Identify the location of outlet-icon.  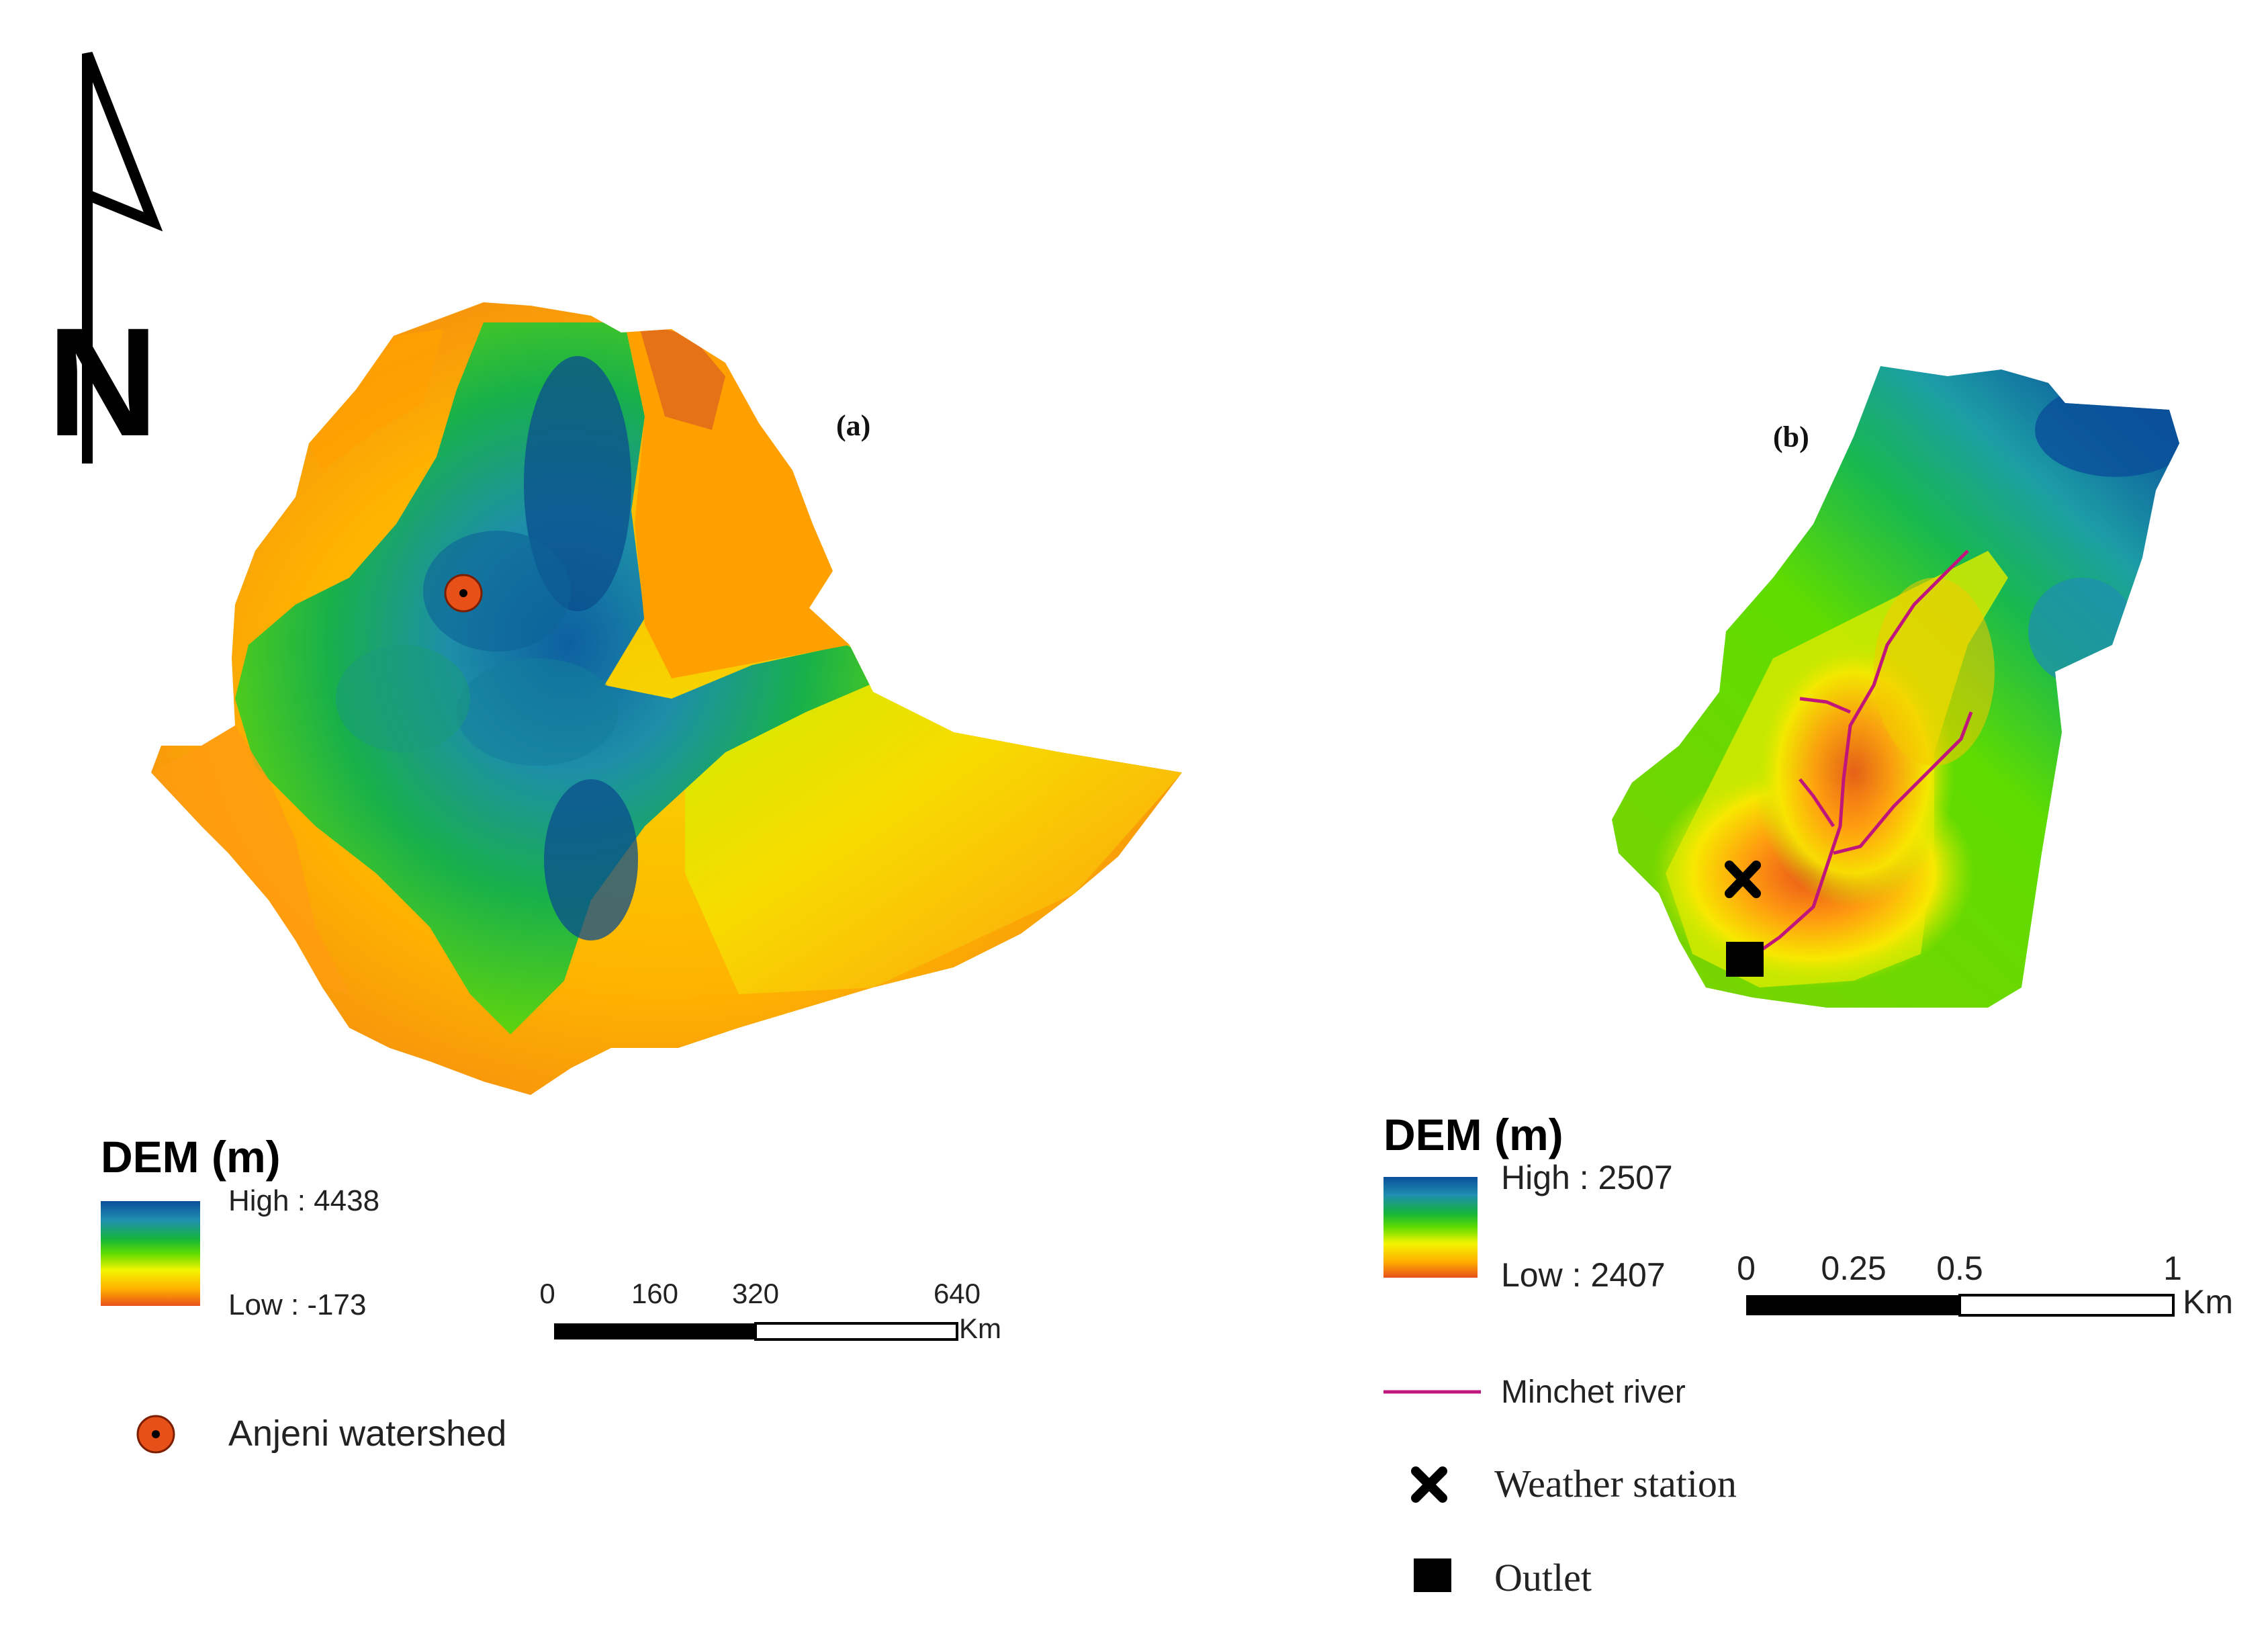
(1745, 959).